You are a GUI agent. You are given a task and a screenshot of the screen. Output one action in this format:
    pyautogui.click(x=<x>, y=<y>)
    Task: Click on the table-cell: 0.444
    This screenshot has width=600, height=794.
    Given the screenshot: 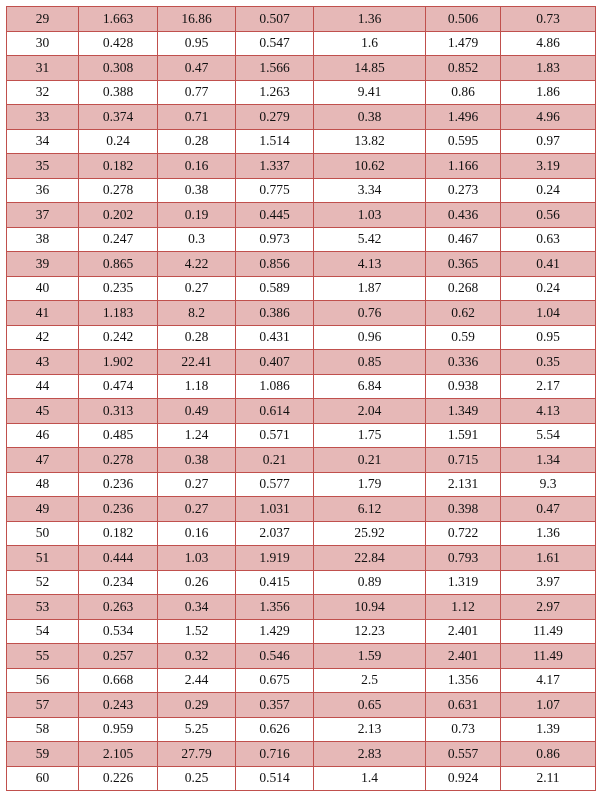 What is the action you would take?
    pyautogui.click(x=118, y=558)
    